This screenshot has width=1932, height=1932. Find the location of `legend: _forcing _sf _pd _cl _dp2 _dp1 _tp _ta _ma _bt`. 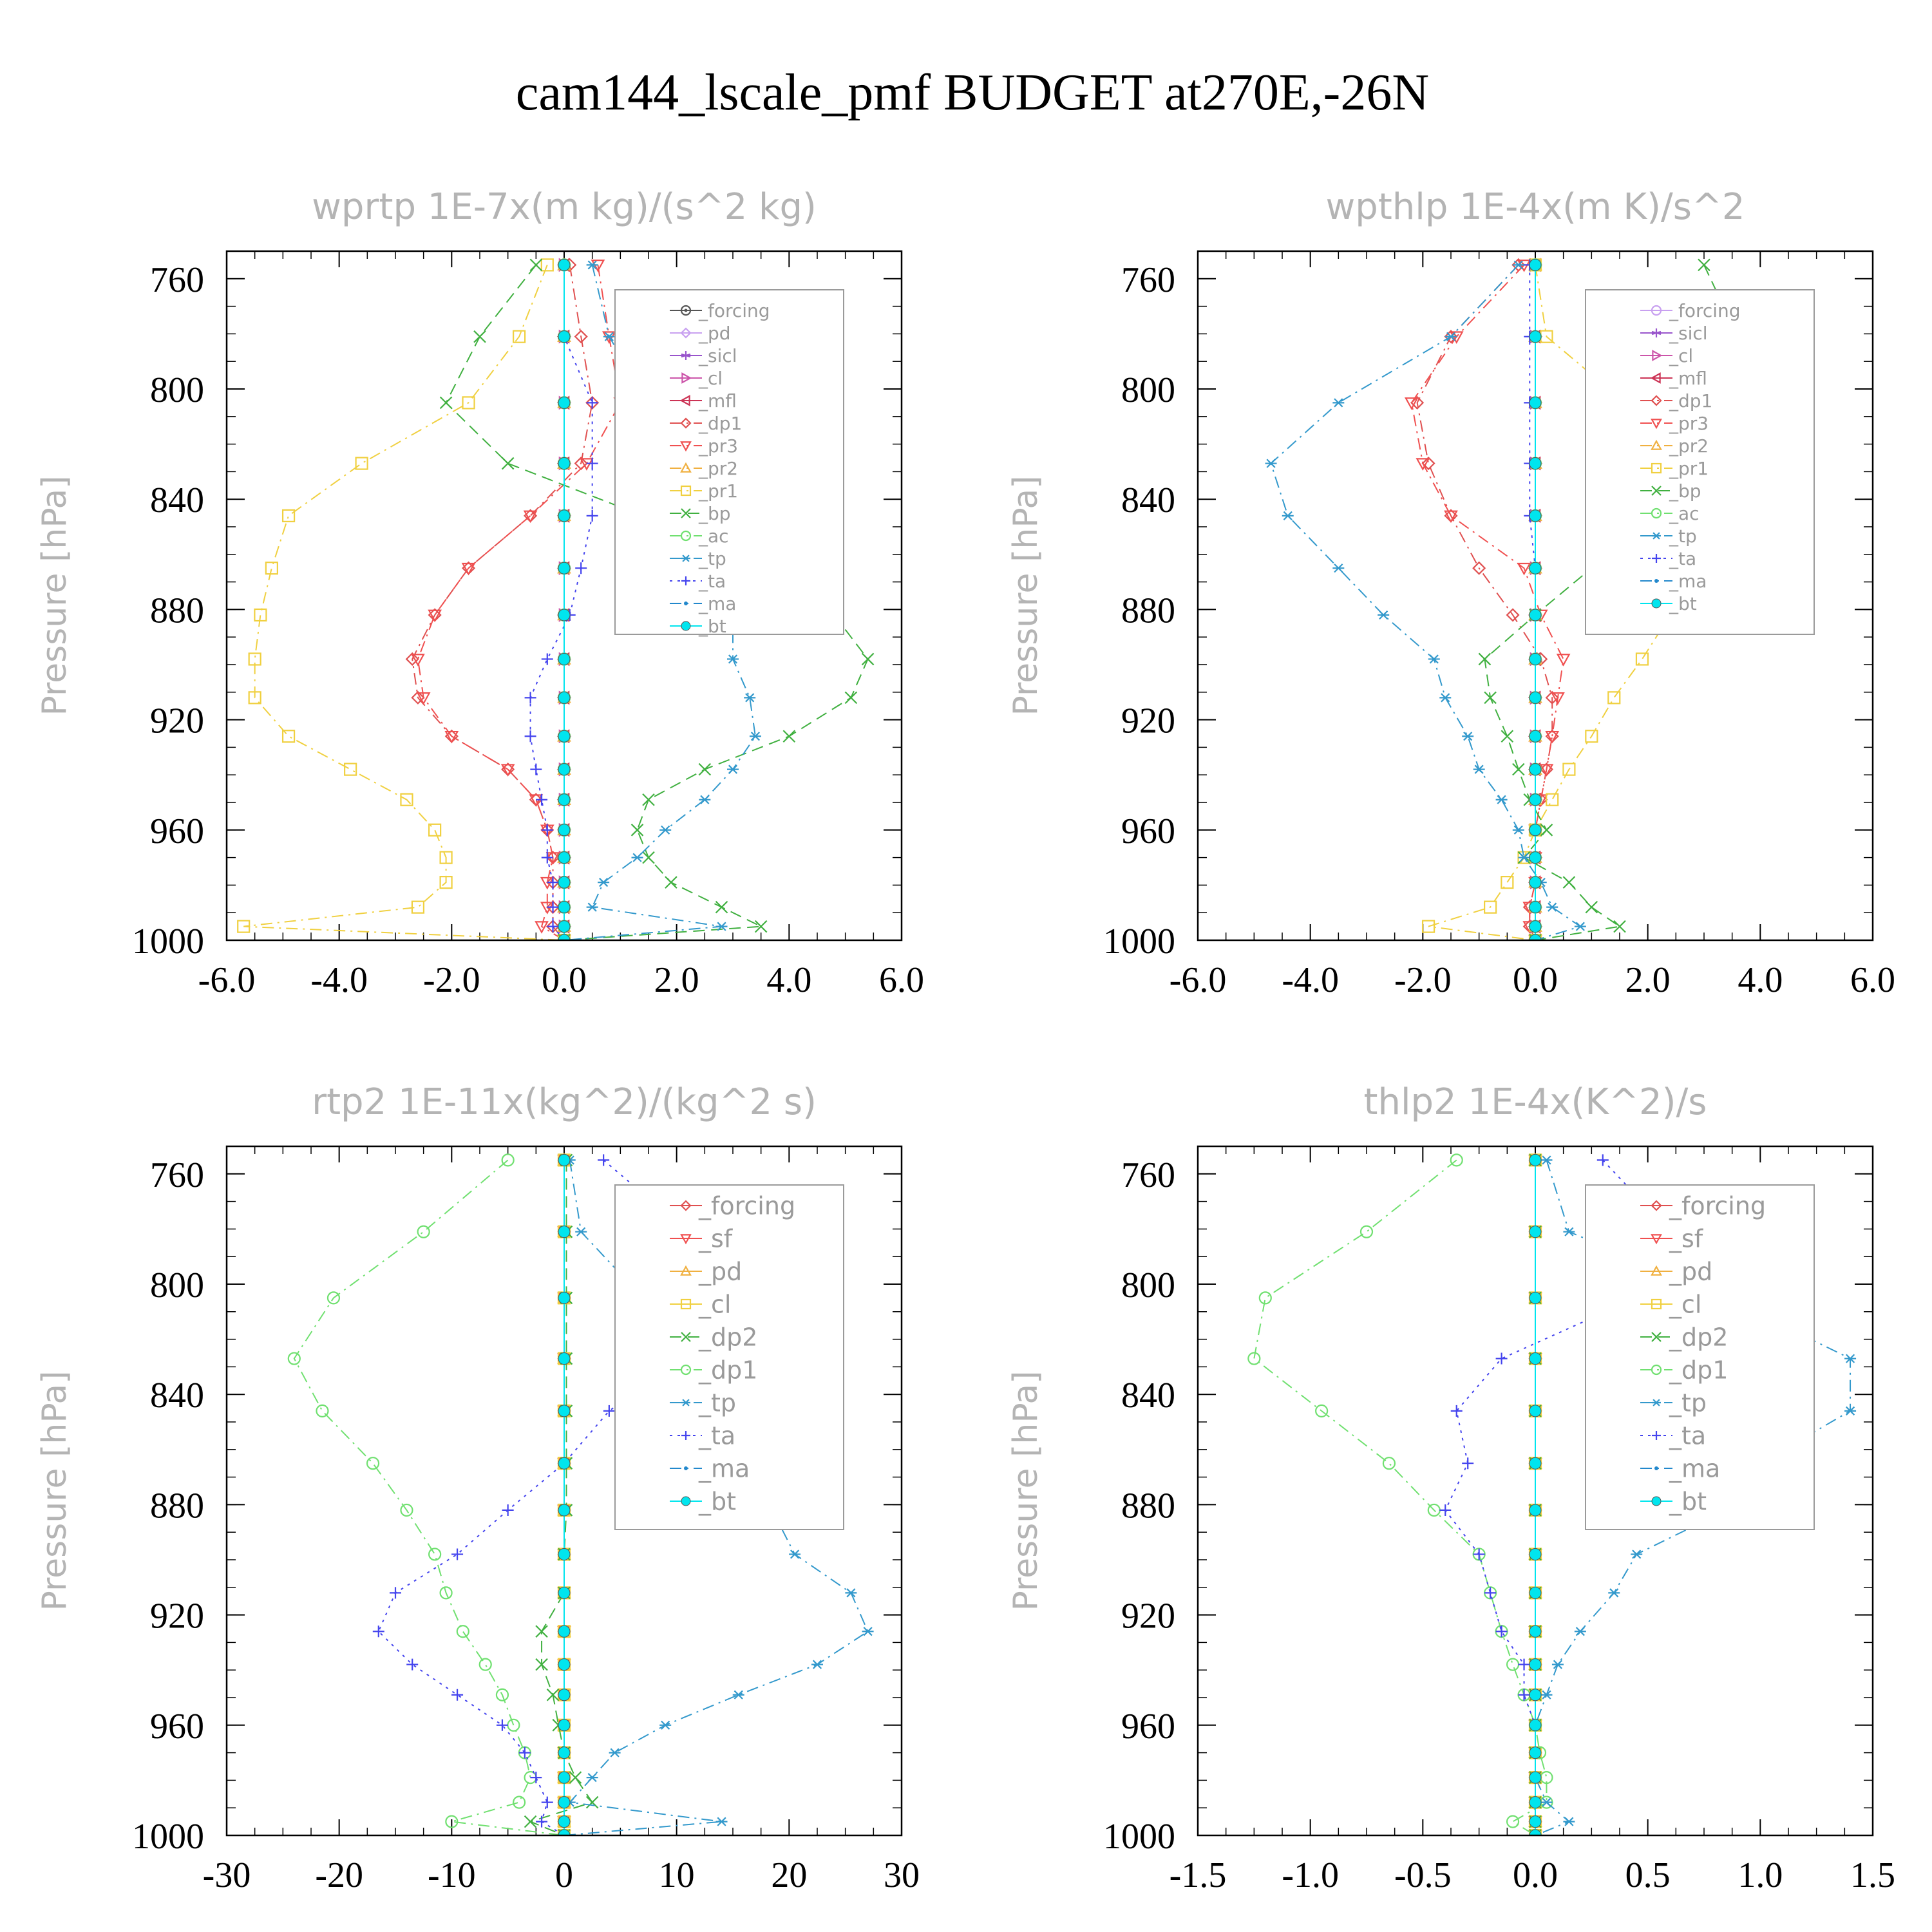

legend: _forcing _sf _pd _cl _dp2 _dp1 _tp _ta _ma _bt is located at coordinates (1700, 1357).